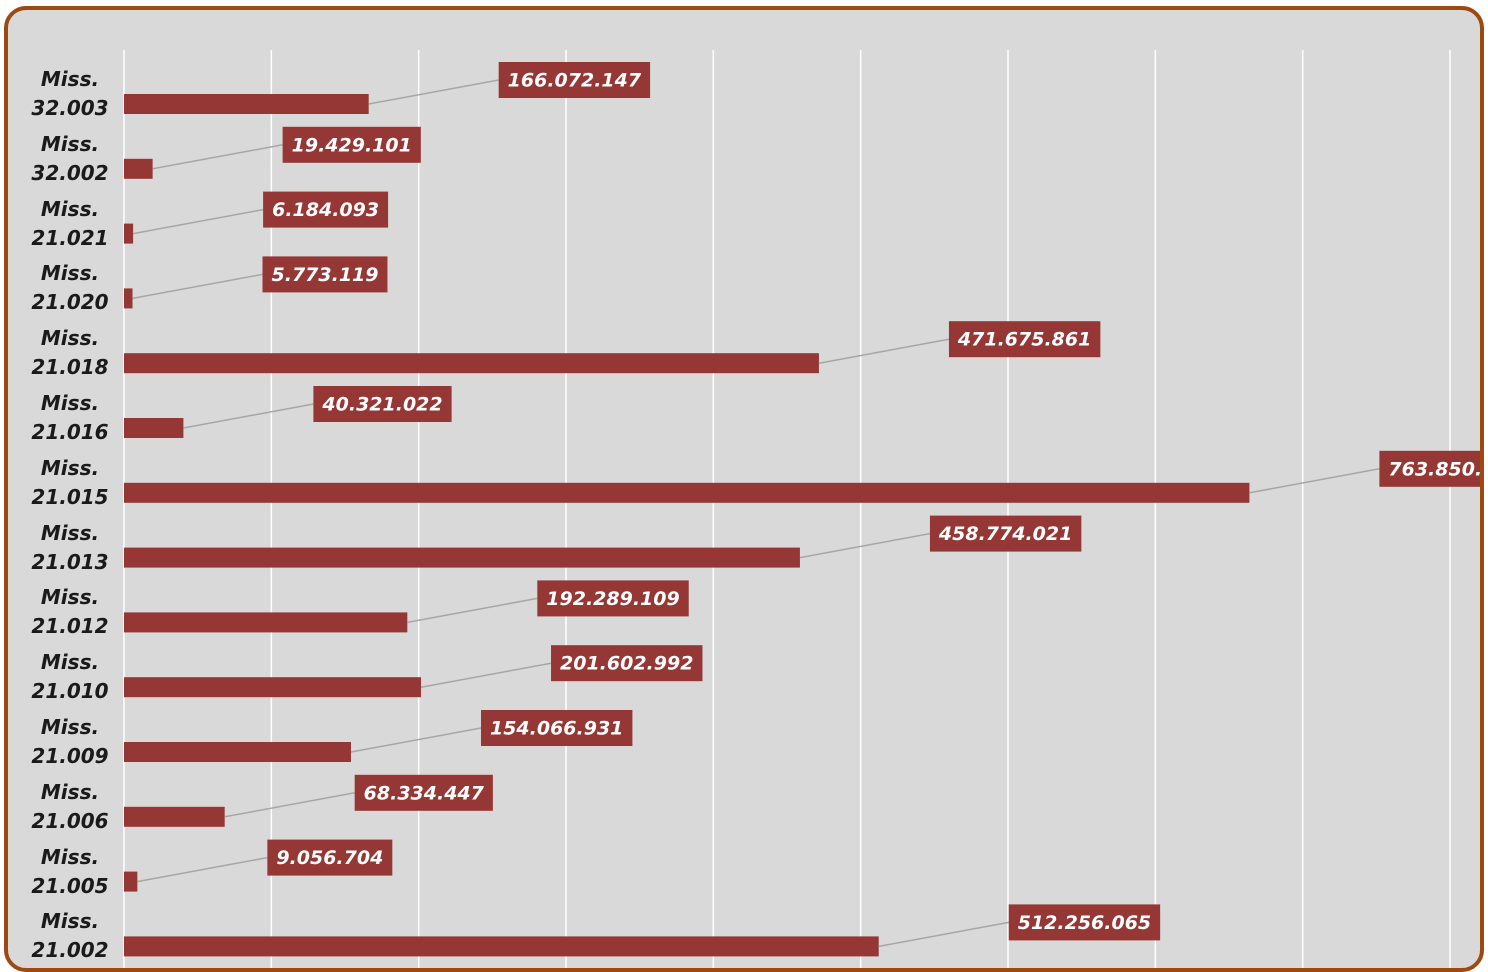 Image resolution: width=1488 pixels, height=972 pixels. What do you see at coordinates (70, 482) in the screenshot?
I see `y-tick-label: Miss. 21.015` at bounding box center [70, 482].